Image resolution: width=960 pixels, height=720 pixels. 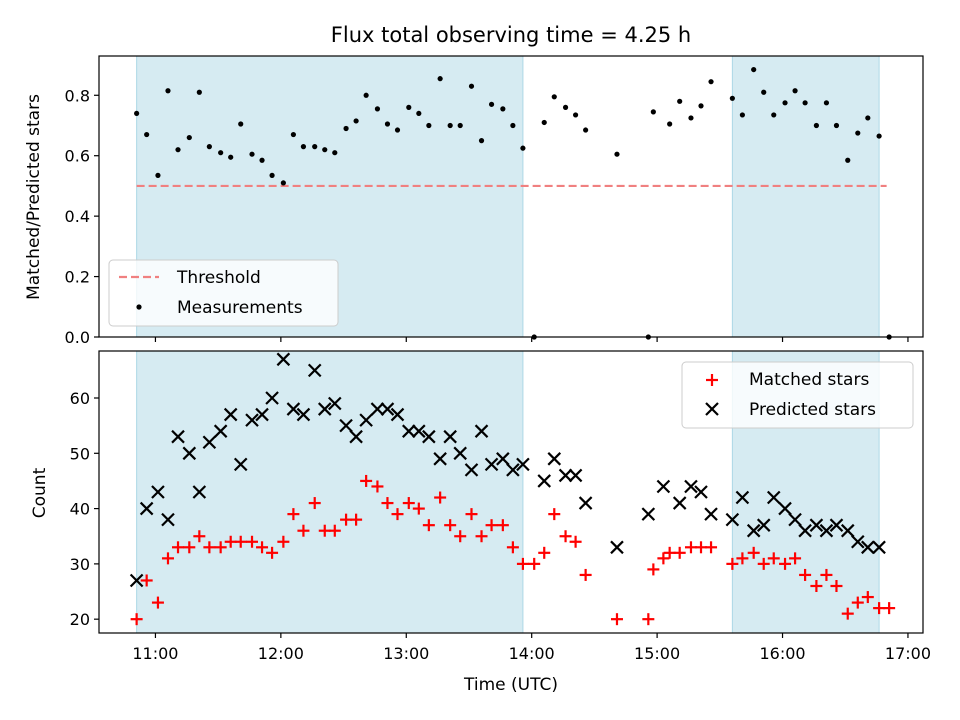 I want to click on bottom-y-ticks: 20 30 40 50 60, so click(x=84, y=509).